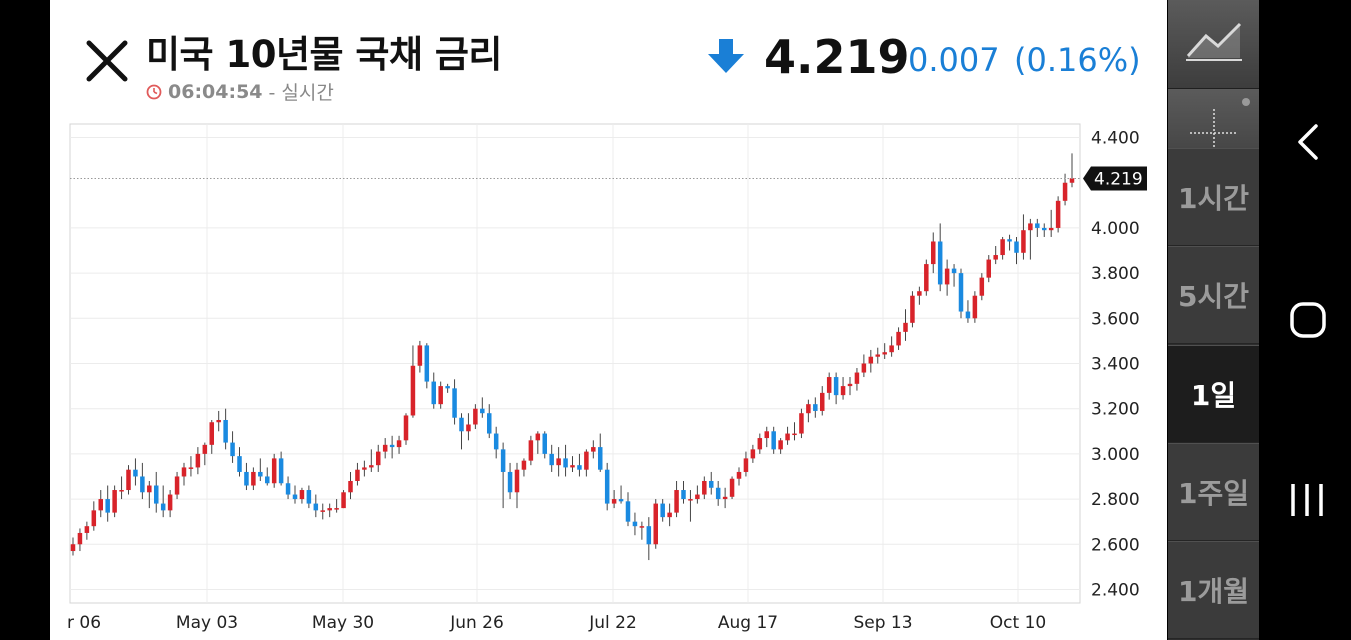 This screenshot has width=1351, height=640. Describe the element at coordinates (1018, 623) in the screenshot. I see `x-tick-label: Oct 10` at that location.